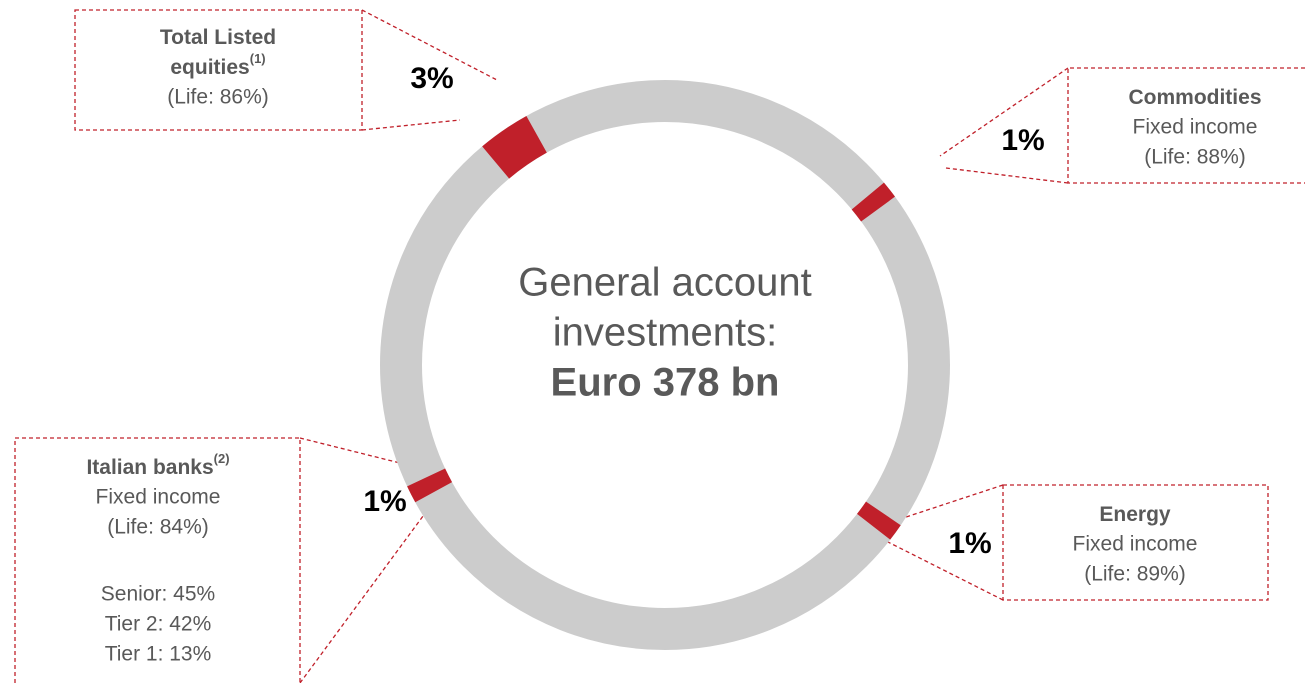 The height and width of the screenshot is (683, 1305). I want to click on segment-title: Commodities, so click(1194, 97).